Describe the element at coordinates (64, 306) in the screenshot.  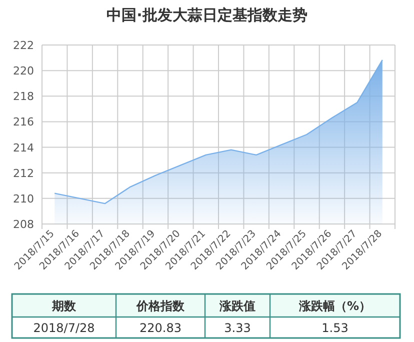
I see `category-label: 期数` at that location.